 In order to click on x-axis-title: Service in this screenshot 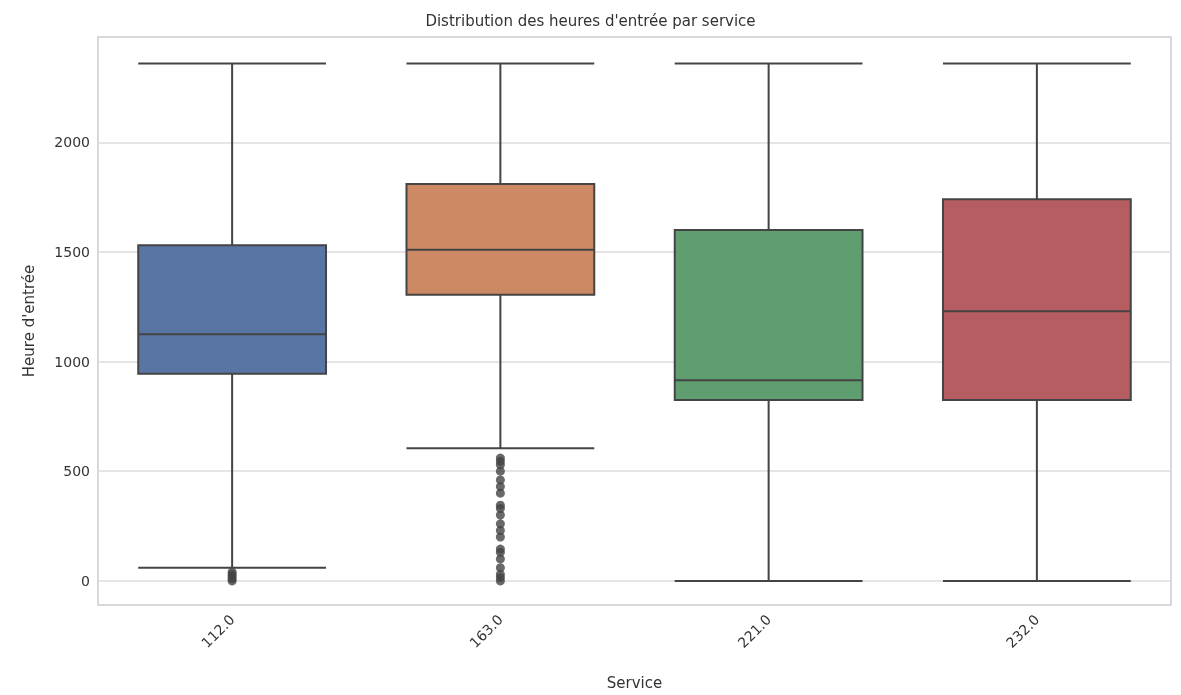, I will do `click(634, 682)`.